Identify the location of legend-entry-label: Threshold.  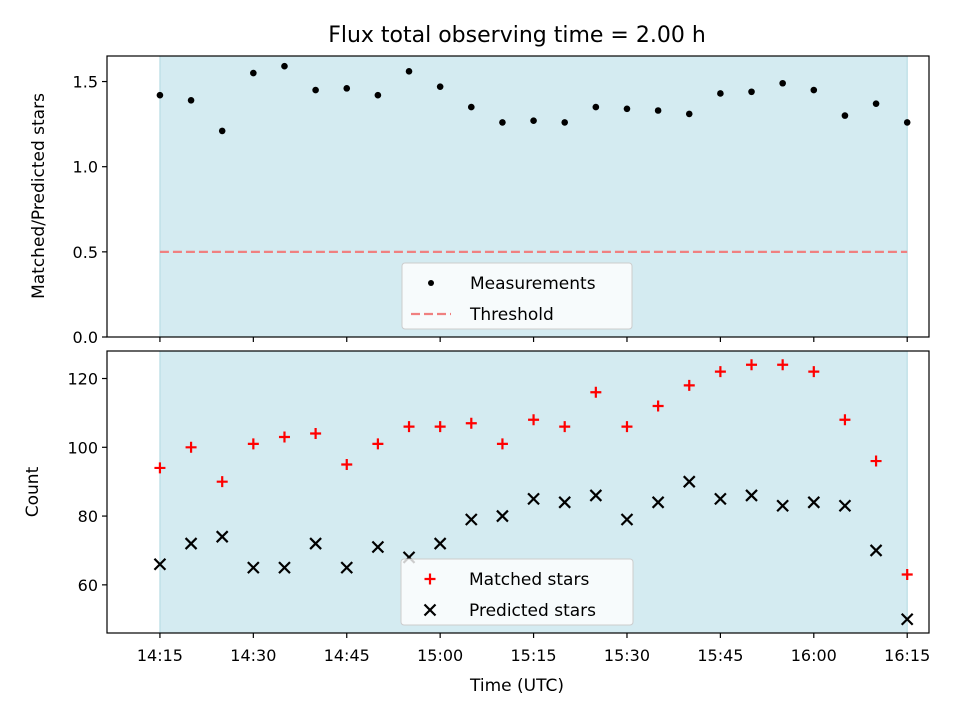
(511, 315).